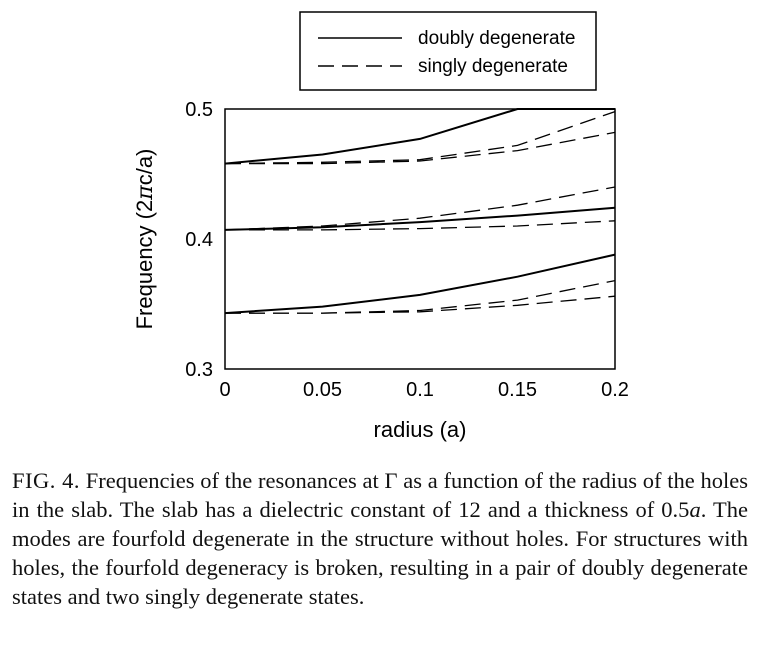  I want to click on y-tick-label: 0.5, so click(199, 110).